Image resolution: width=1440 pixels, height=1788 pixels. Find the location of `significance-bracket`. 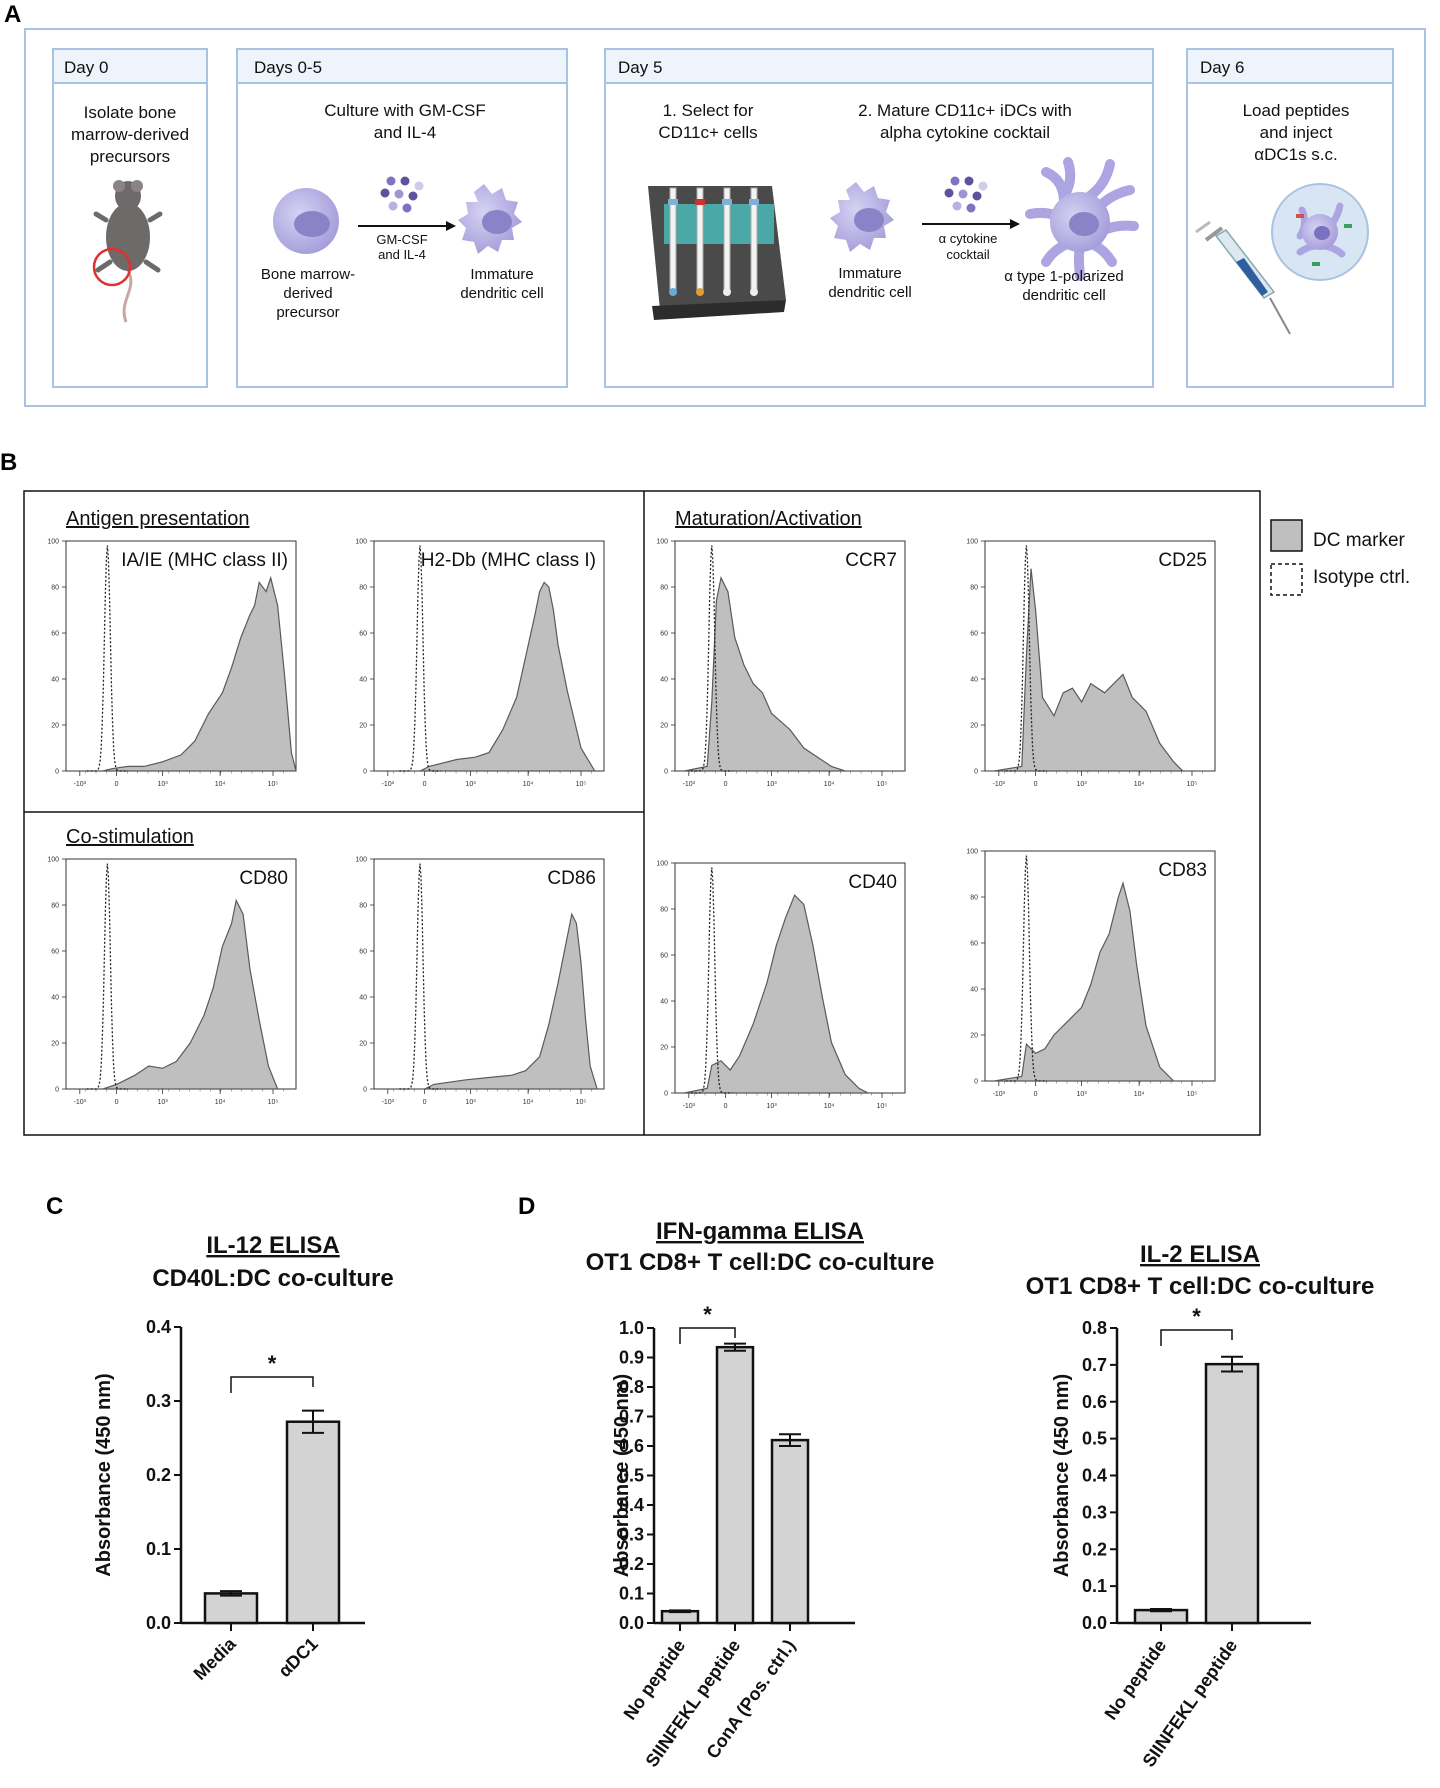

significance-bracket is located at coordinates (272, 1384).